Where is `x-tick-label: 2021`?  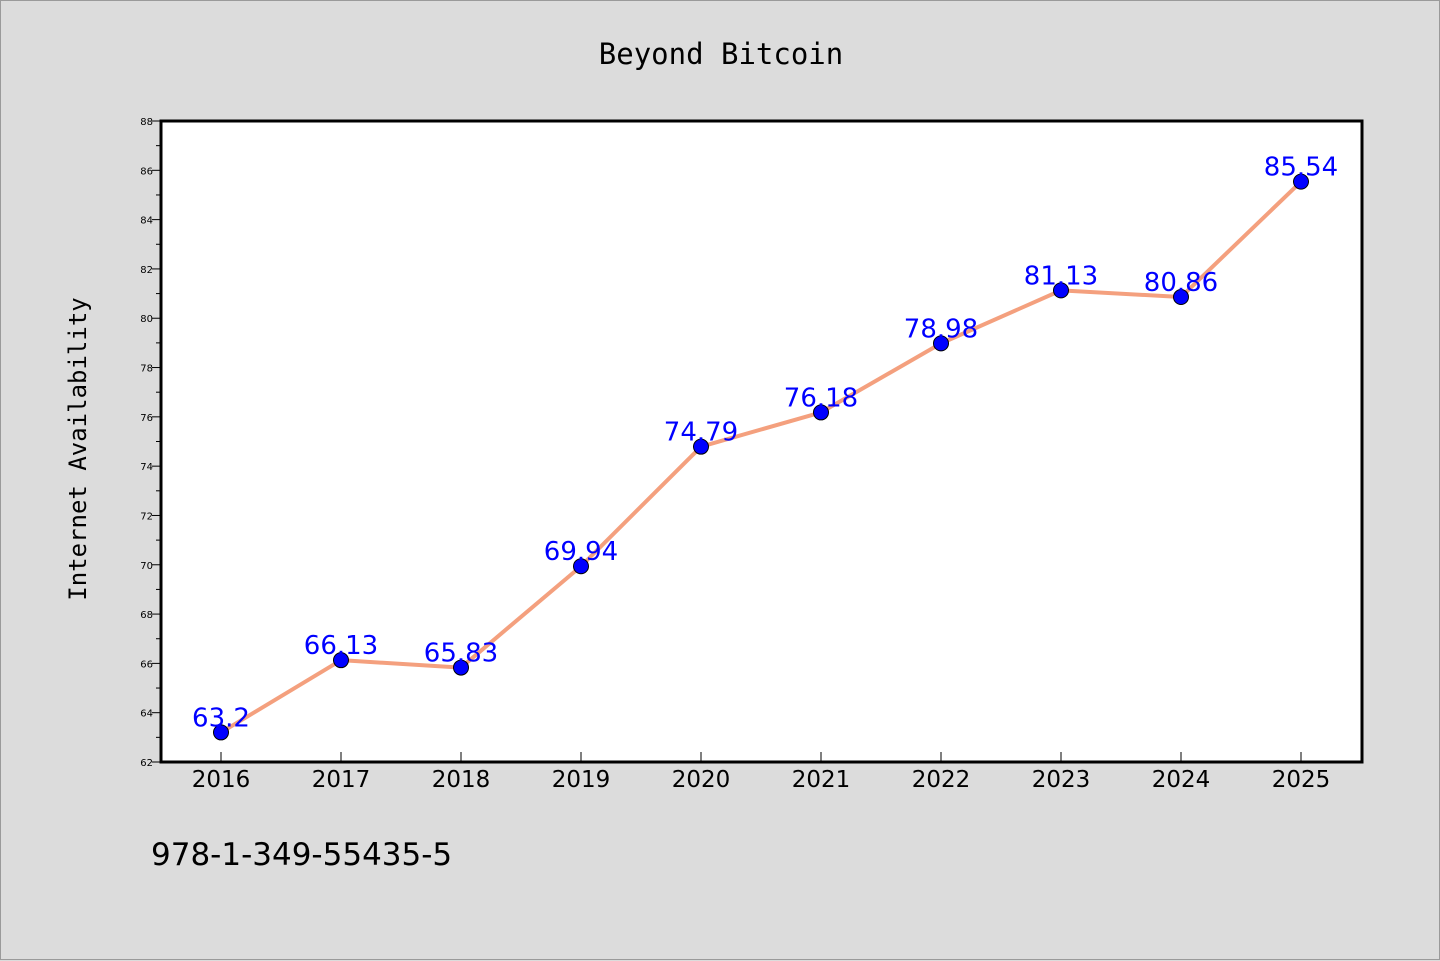
x-tick-label: 2021 is located at coordinates (821, 780).